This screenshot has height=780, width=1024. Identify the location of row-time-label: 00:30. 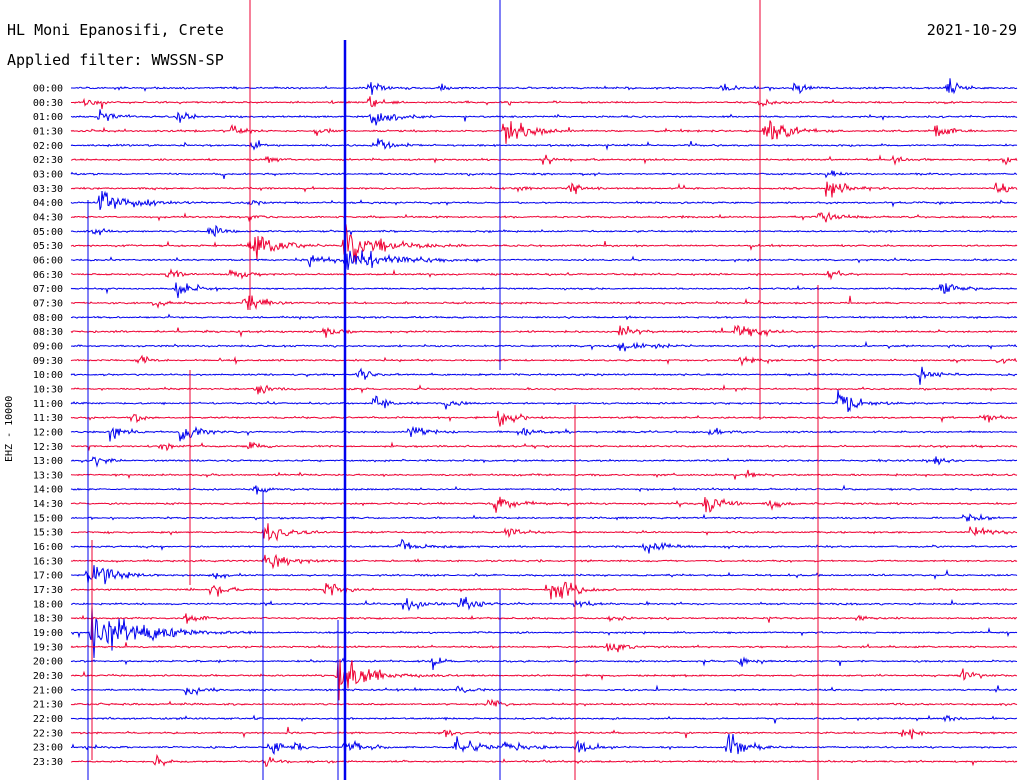
(48, 103).